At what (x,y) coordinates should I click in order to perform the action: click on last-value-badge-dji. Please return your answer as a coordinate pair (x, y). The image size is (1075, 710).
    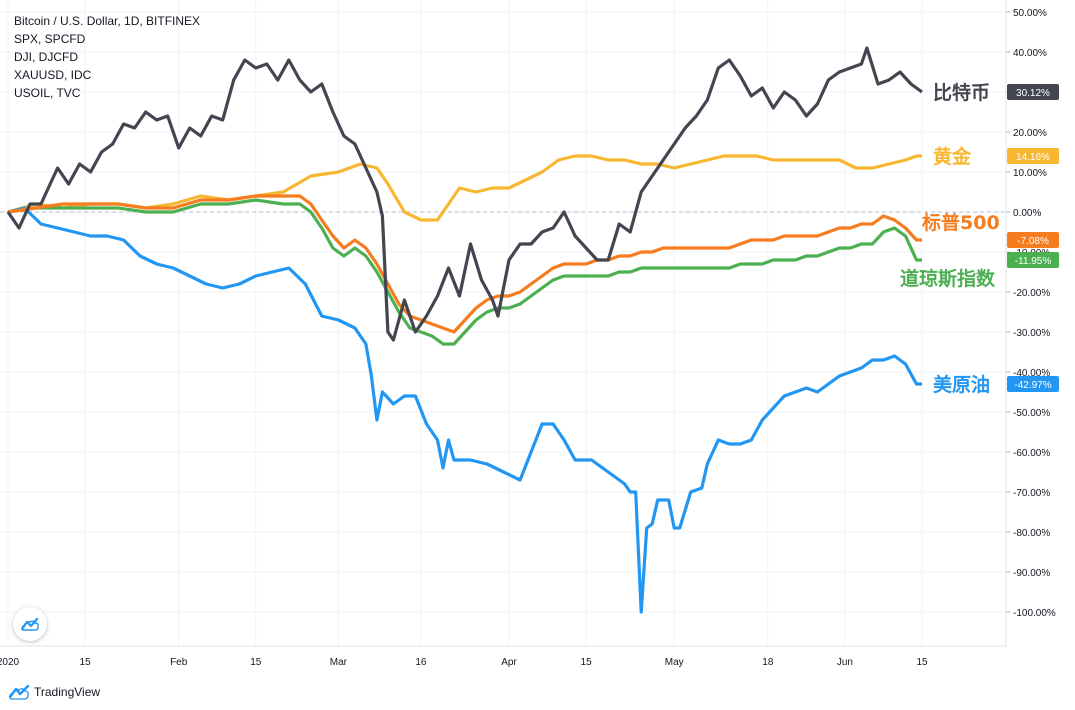
    Looking at the image, I should click on (1033, 260).